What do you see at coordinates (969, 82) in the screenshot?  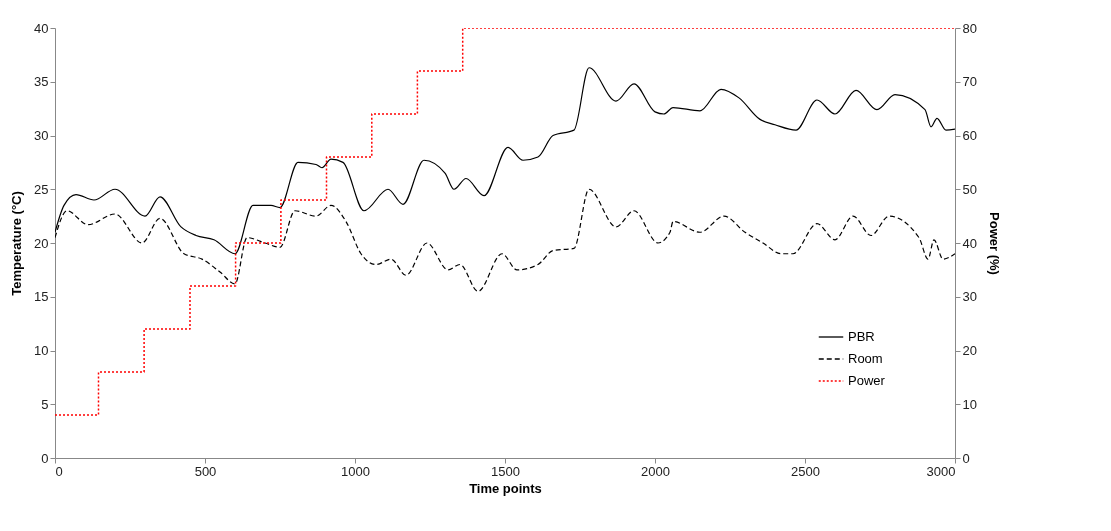 I see `y2-tick-label: 70` at bounding box center [969, 82].